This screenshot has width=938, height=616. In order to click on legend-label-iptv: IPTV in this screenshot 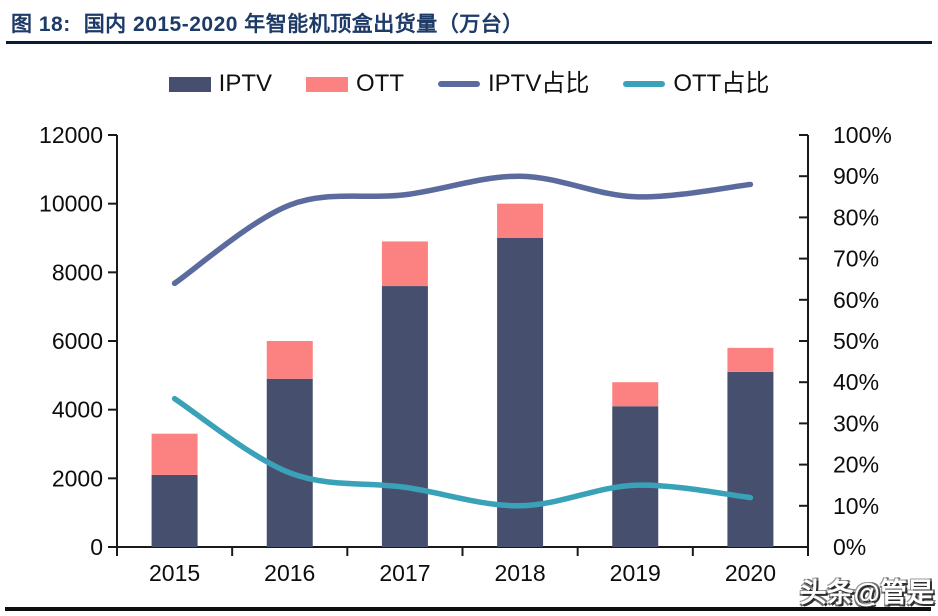, I will do `click(245, 83)`.